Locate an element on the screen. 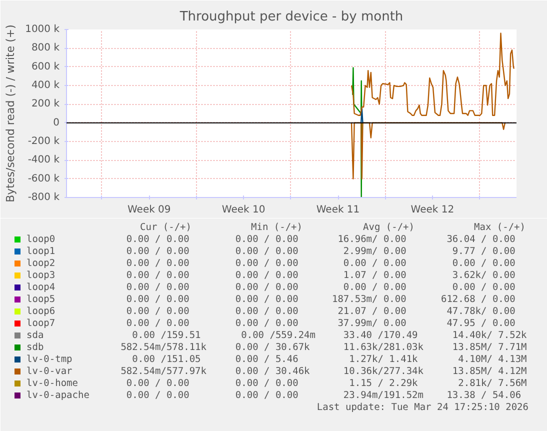 The image size is (547, 431). text: 187.53m/ 0.00 is located at coordinates (369, 299).